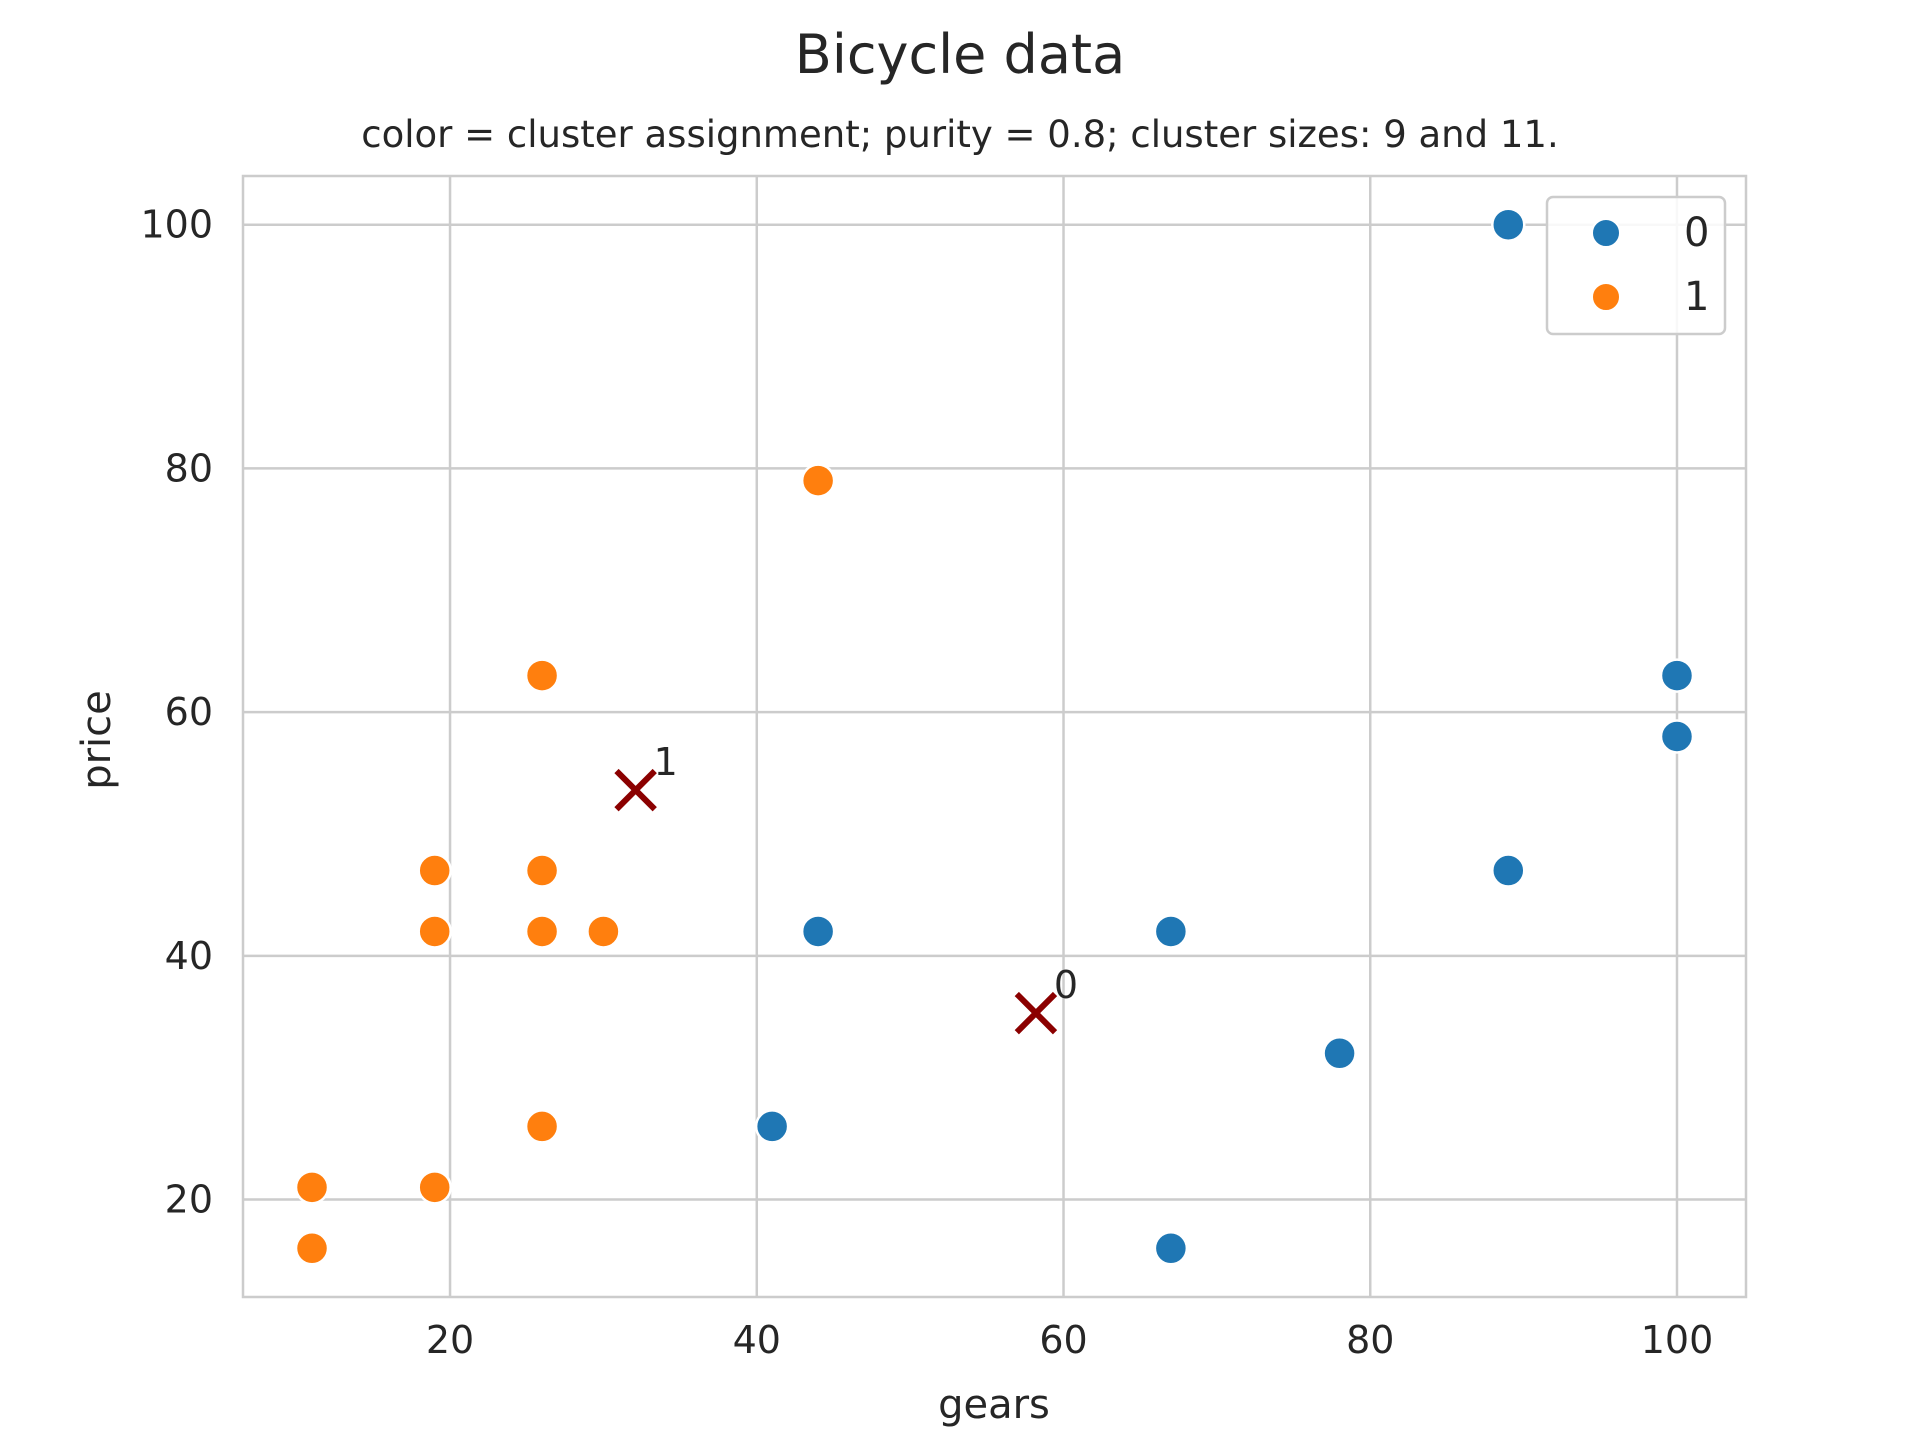  What do you see at coordinates (189, 956) in the screenshot?
I see `y-tick-label: 40` at bounding box center [189, 956].